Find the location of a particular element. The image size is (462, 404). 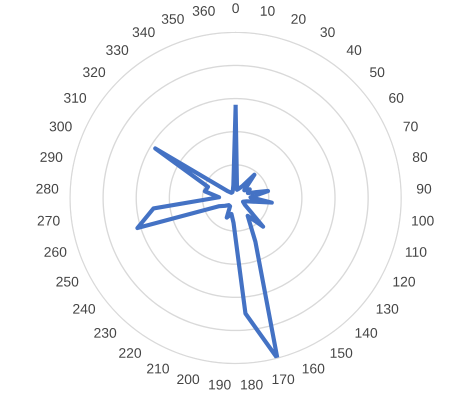

spoke-label: 240 is located at coordinates (84, 309).